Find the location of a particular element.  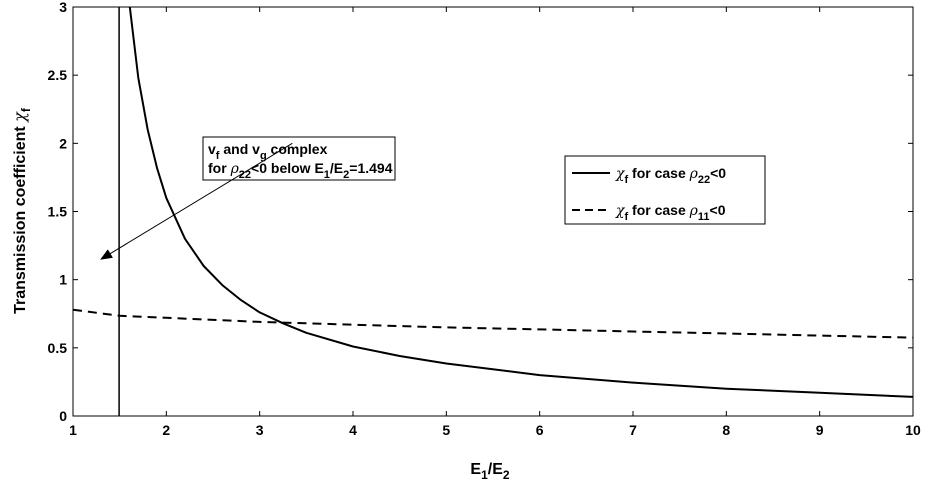

legend: χf for case ρ22<0 χf for case ρ11<0 is located at coordinates (665, 190).